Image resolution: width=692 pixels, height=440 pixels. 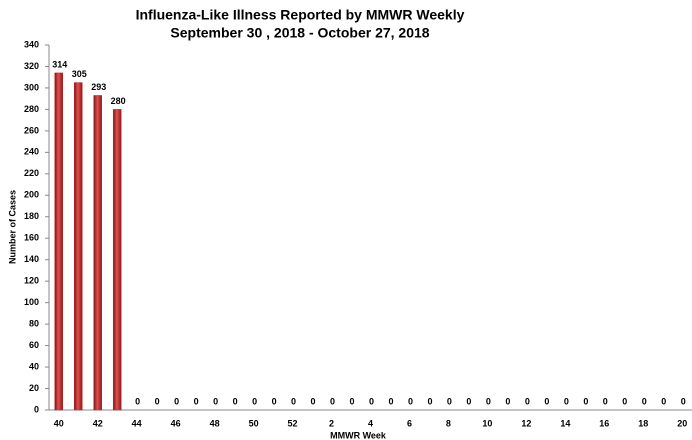 I want to click on x-tick-label: 40, so click(x=59, y=423).